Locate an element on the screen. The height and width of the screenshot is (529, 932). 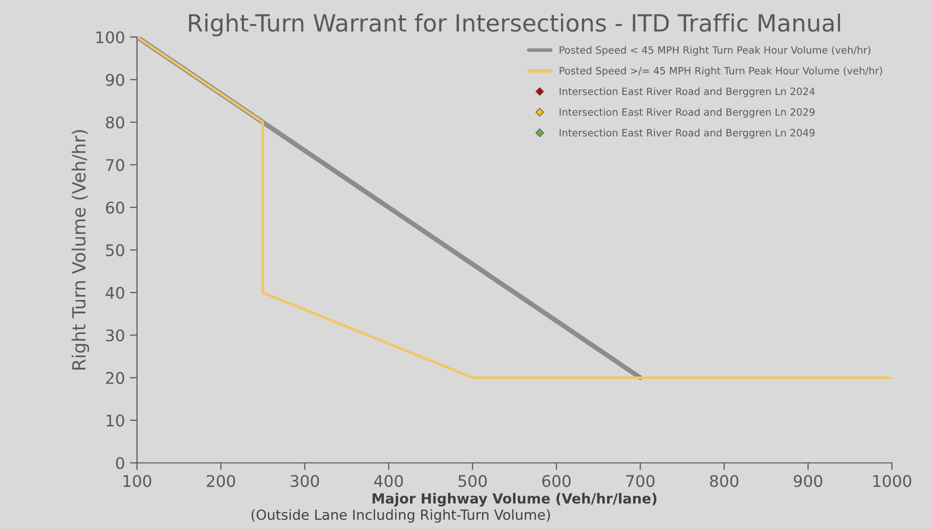
y-tick-label: 10 is located at coordinates (115, 420).